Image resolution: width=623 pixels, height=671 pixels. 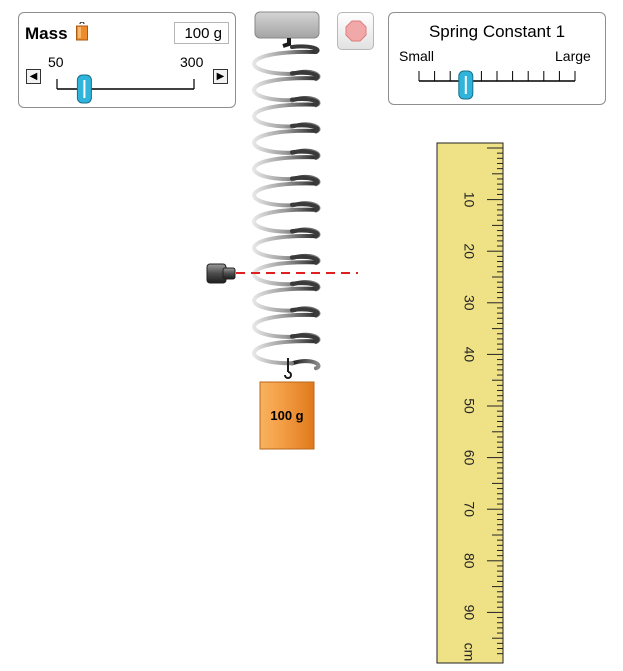 I want to click on reference-marker-icon, so click(x=221, y=273).